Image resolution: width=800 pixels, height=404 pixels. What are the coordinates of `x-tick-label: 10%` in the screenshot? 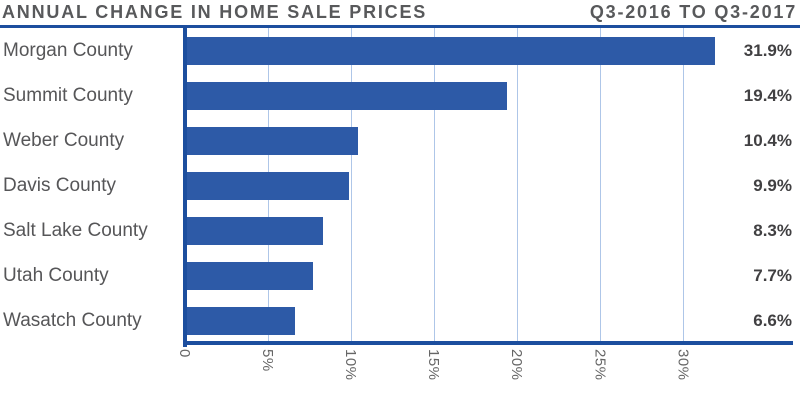 It's located at (351, 365).